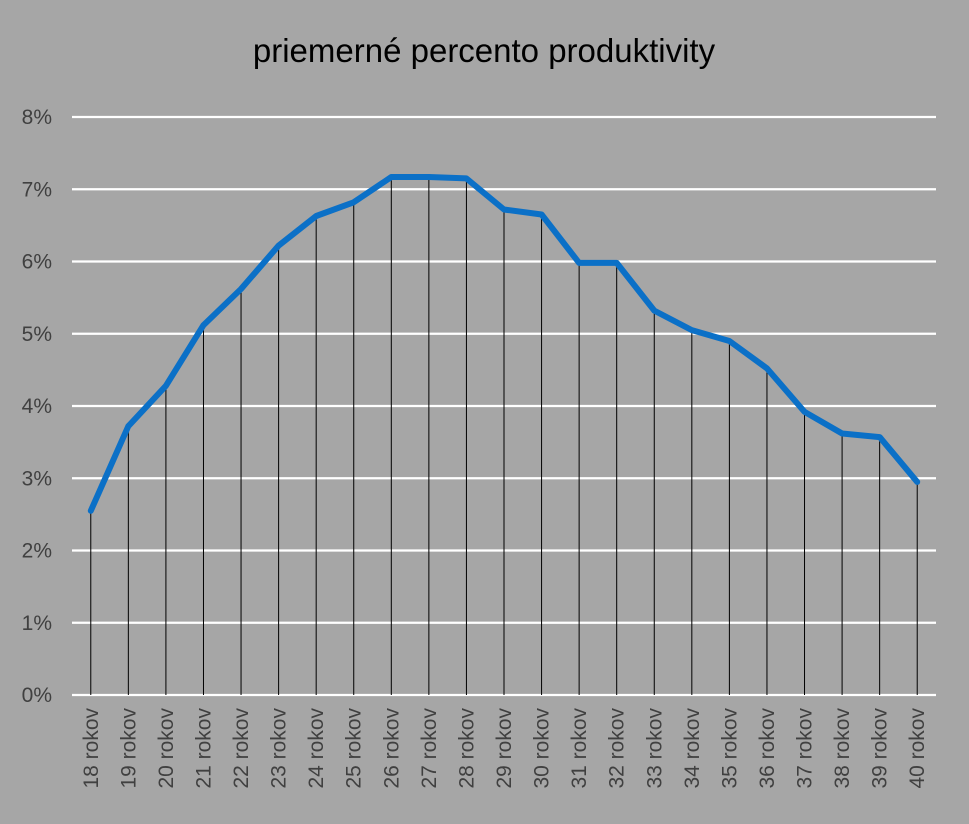 This screenshot has height=824, width=969. I want to click on y-tick-label: 1%, so click(37, 623).